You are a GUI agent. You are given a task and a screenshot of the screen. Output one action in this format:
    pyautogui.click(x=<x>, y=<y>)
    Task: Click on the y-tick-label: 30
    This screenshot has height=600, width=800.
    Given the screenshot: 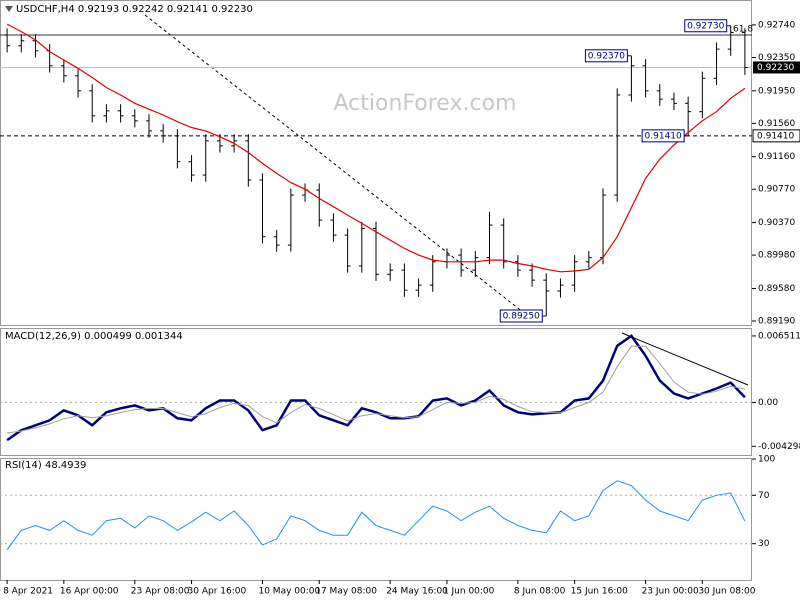 What is the action you would take?
    pyautogui.click(x=764, y=544)
    